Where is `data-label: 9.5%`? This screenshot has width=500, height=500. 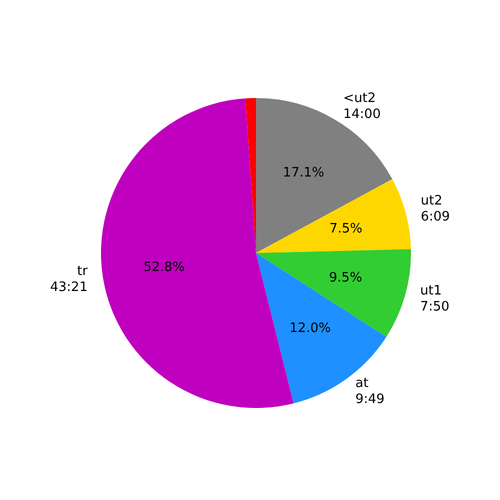 data-label: 9.5% is located at coordinates (345, 278).